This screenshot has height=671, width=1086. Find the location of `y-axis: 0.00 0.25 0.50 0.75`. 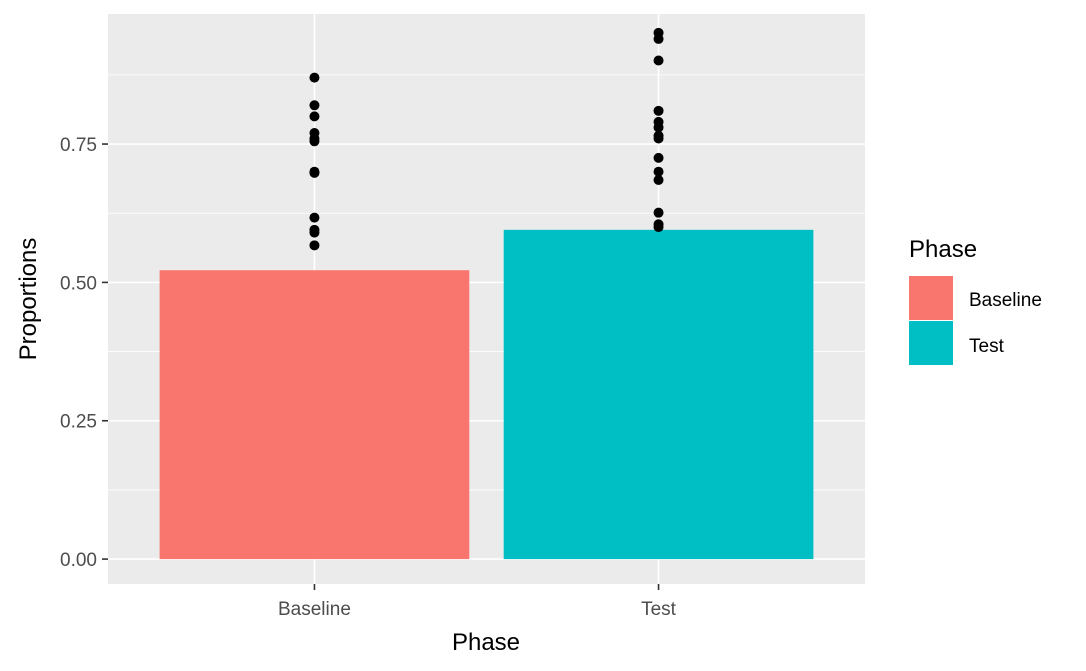

y-axis: 0.00 0.25 0.50 0.75 is located at coordinates (84, 353).